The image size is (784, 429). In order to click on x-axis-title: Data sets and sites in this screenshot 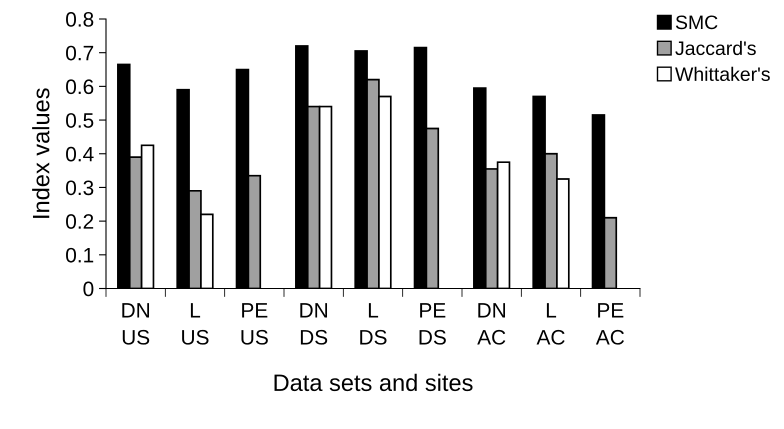, I will do `click(373, 383)`.